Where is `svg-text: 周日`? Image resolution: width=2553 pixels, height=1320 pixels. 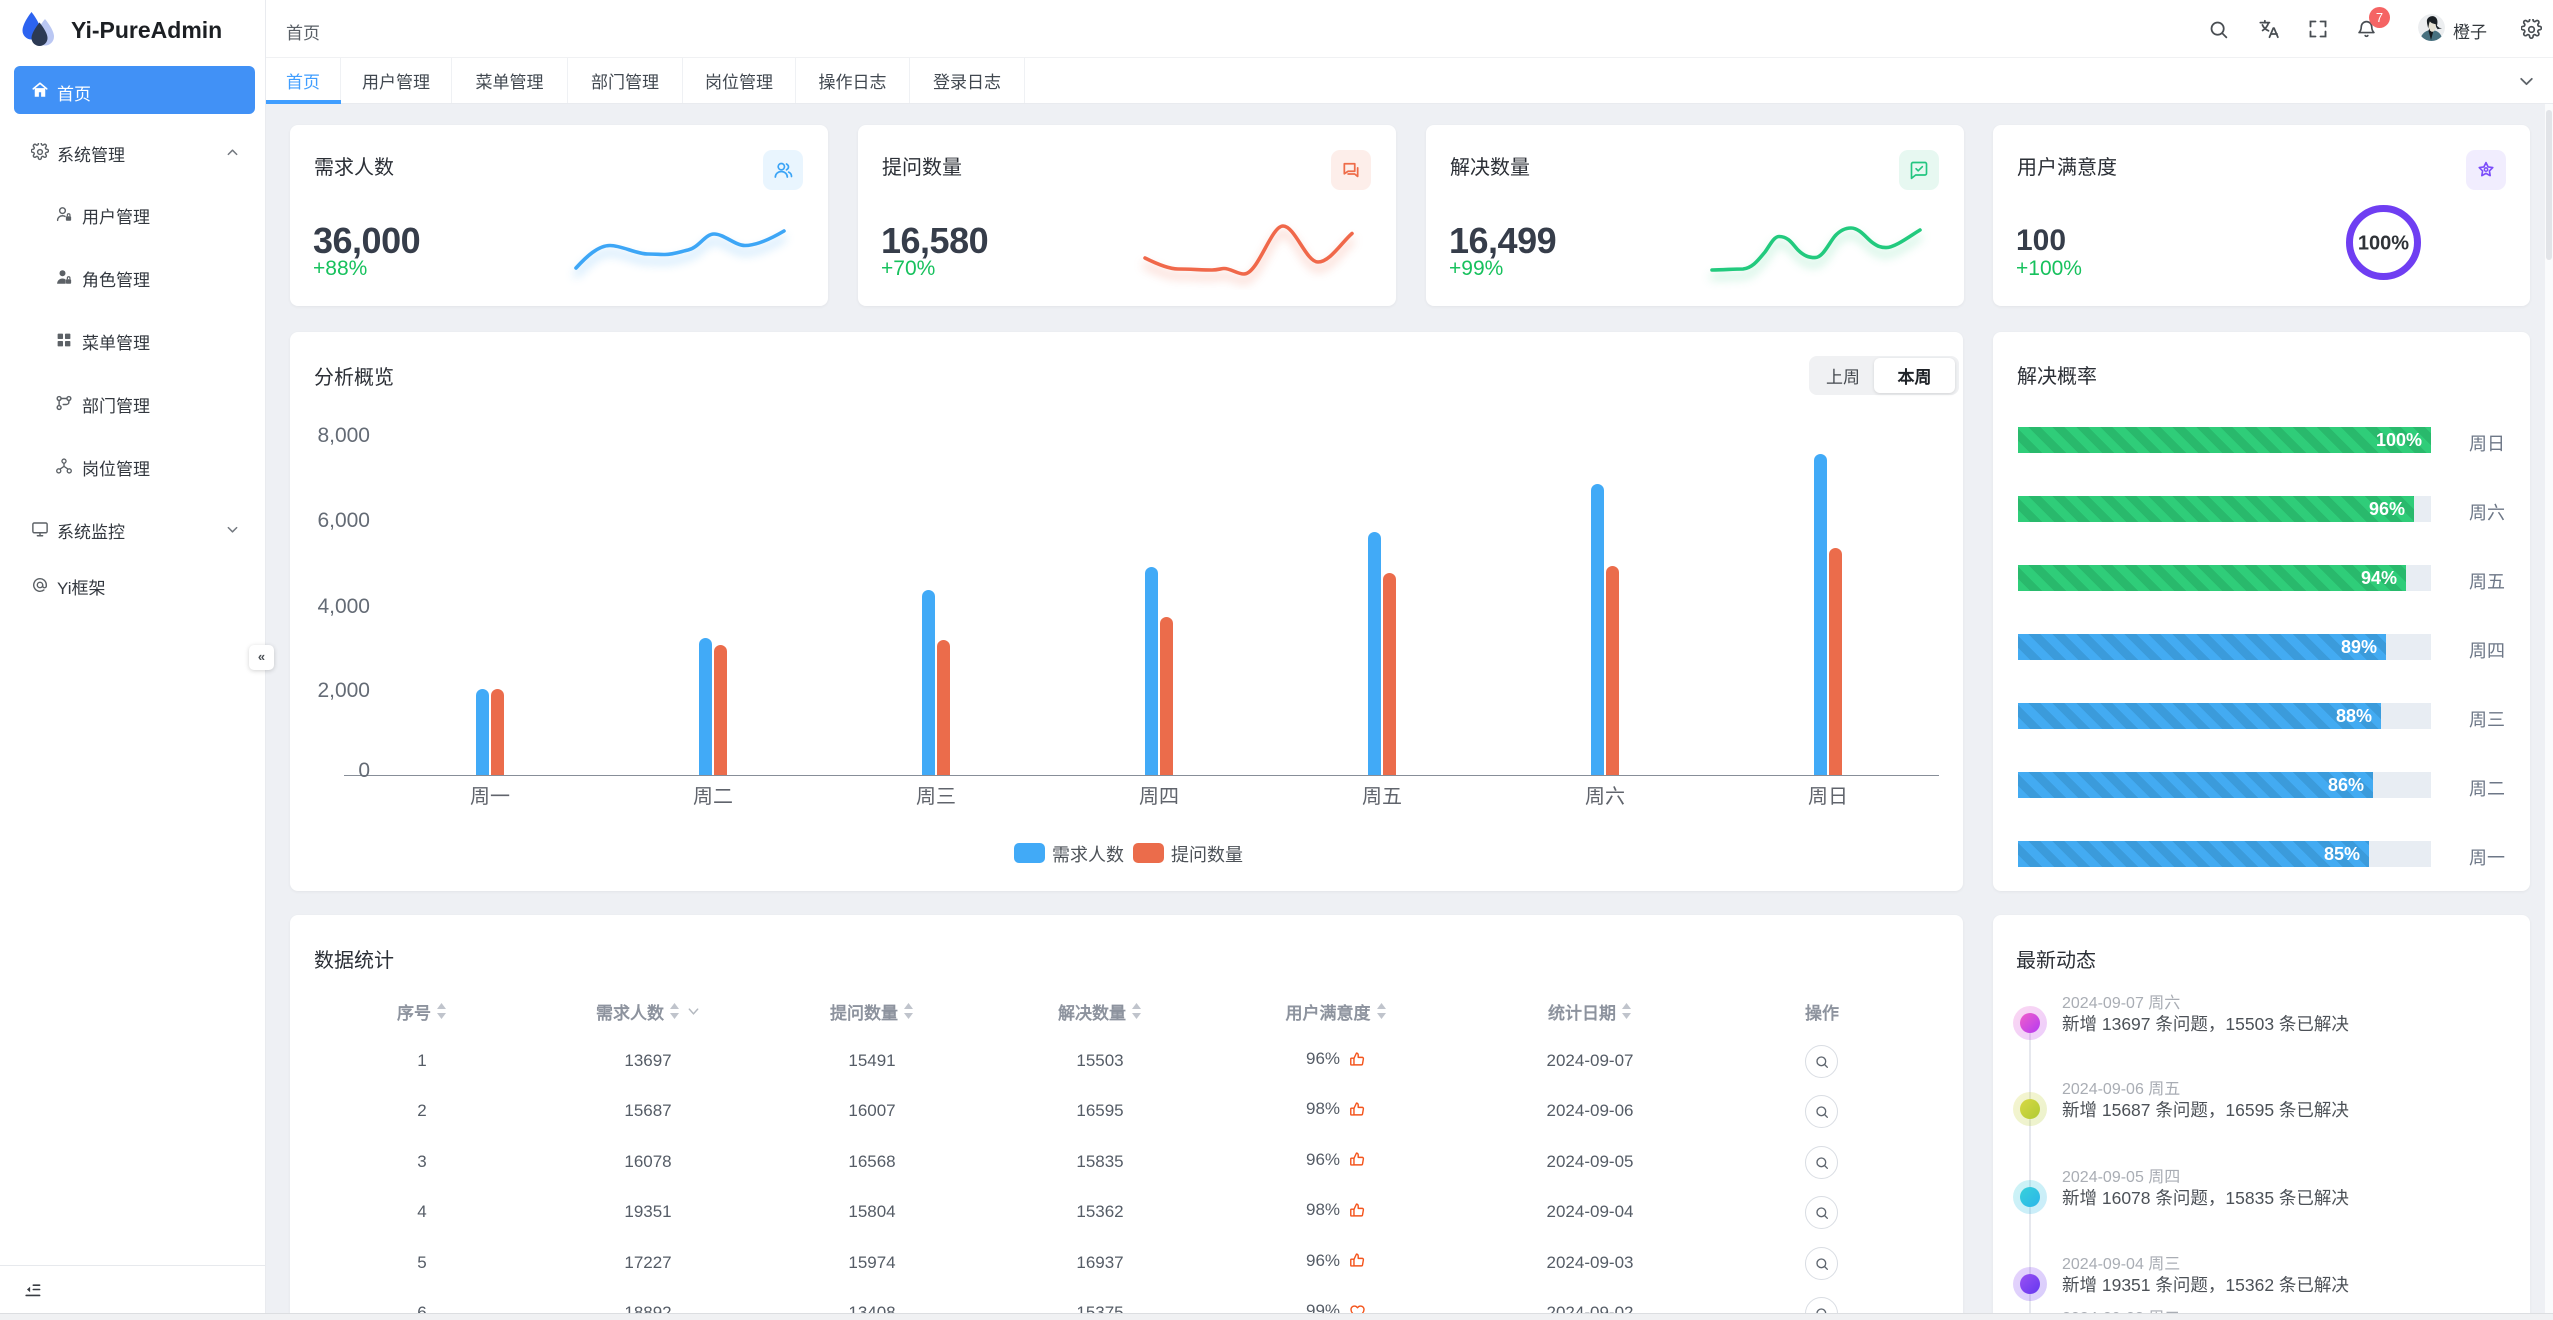 svg-text: 周日 is located at coordinates (1828, 797).